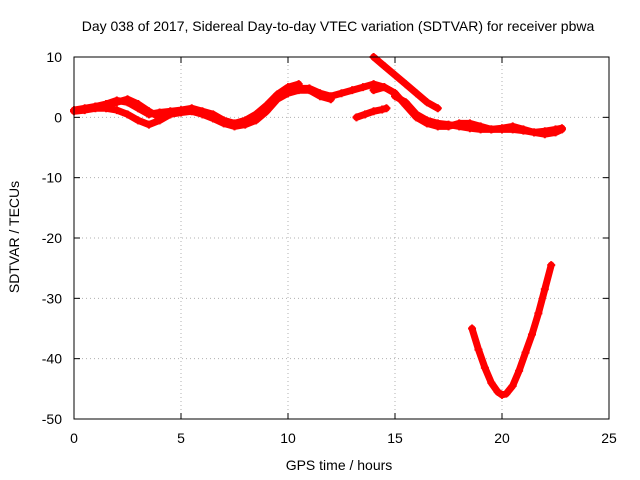 The height and width of the screenshot is (480, 640). I want to click on y-tick-label: -50, so click(52, 419).